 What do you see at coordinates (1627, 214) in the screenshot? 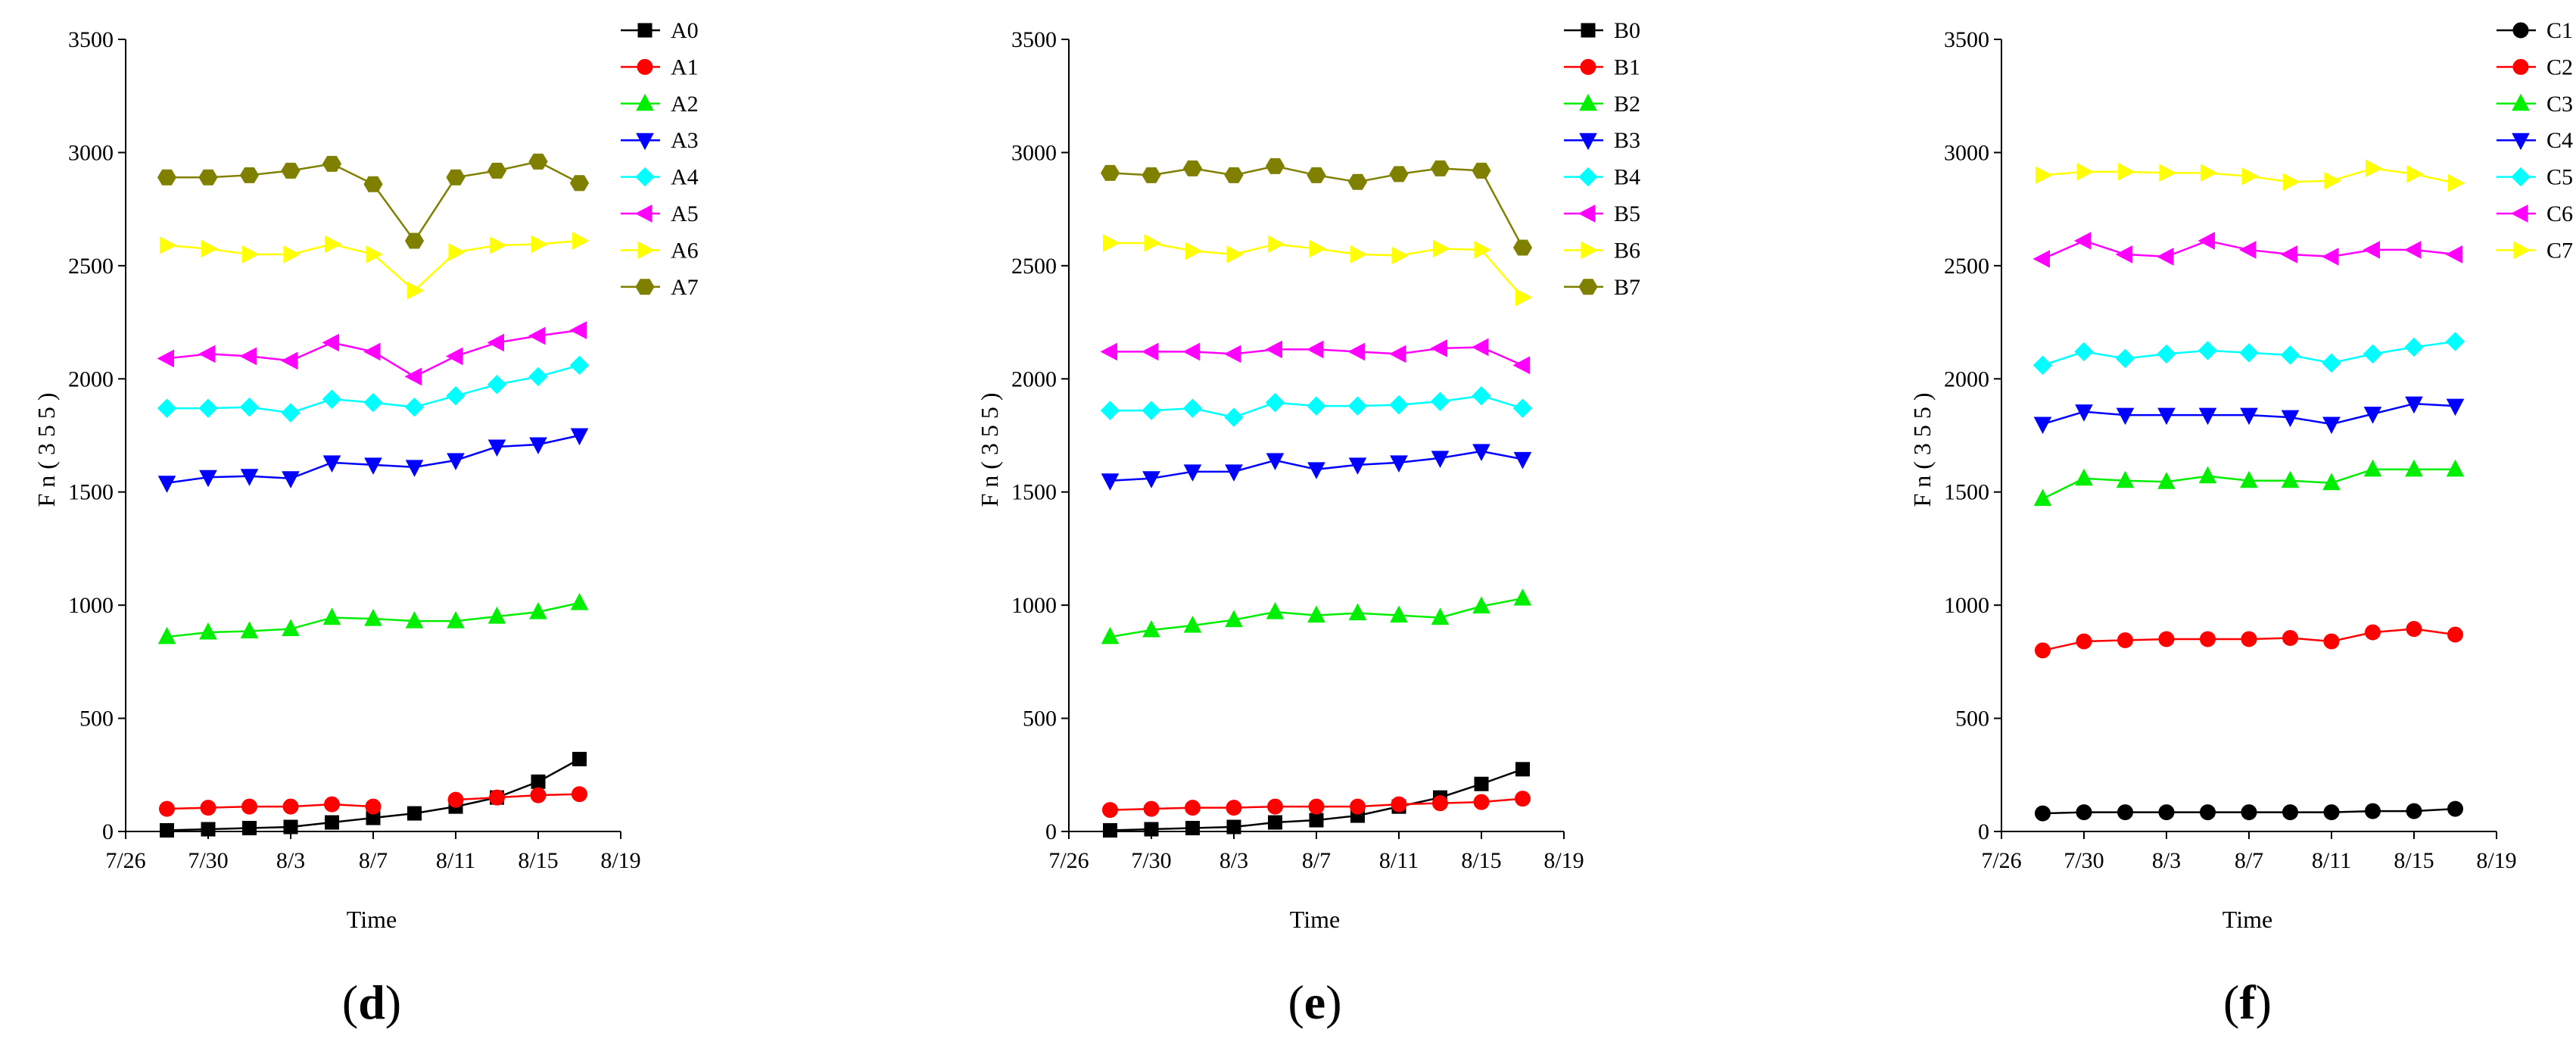
I see `legend-label-B5: B5` at bounding box center [1627, 214].